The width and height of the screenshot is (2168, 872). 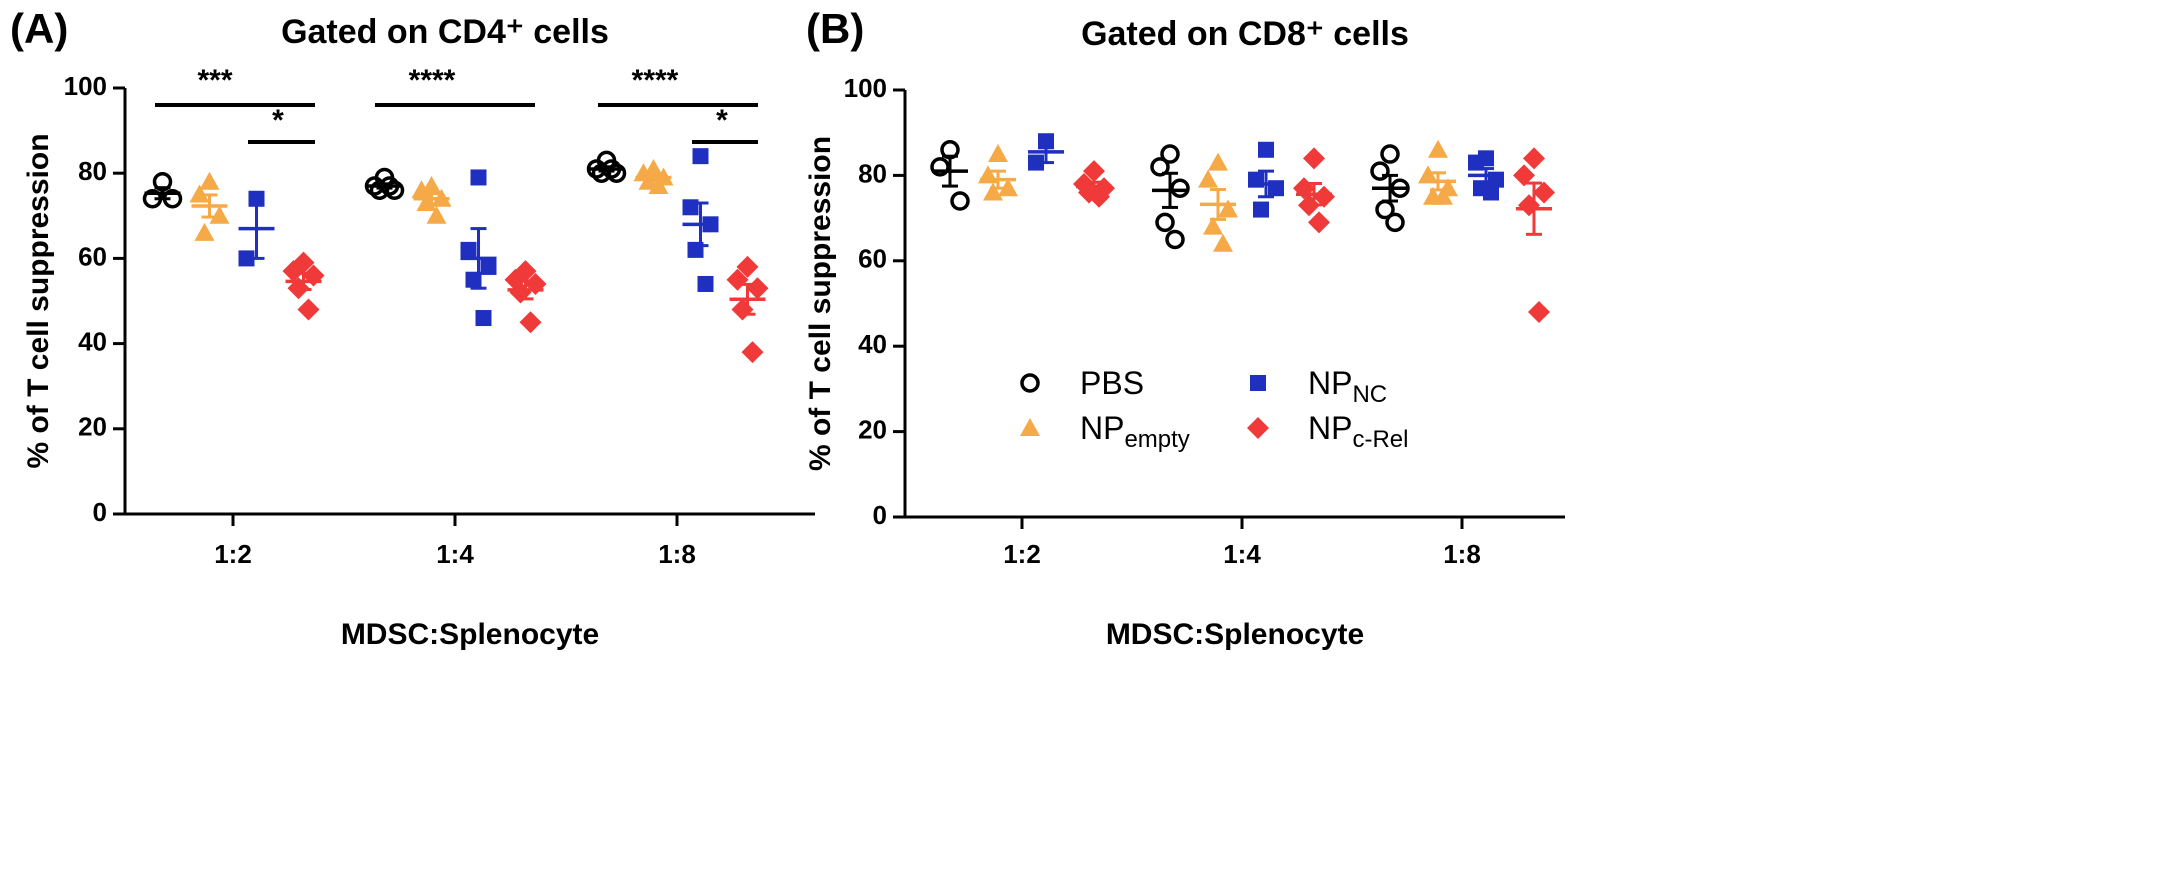 I want to click on significance-label: ***, so click(x=214, y=80).